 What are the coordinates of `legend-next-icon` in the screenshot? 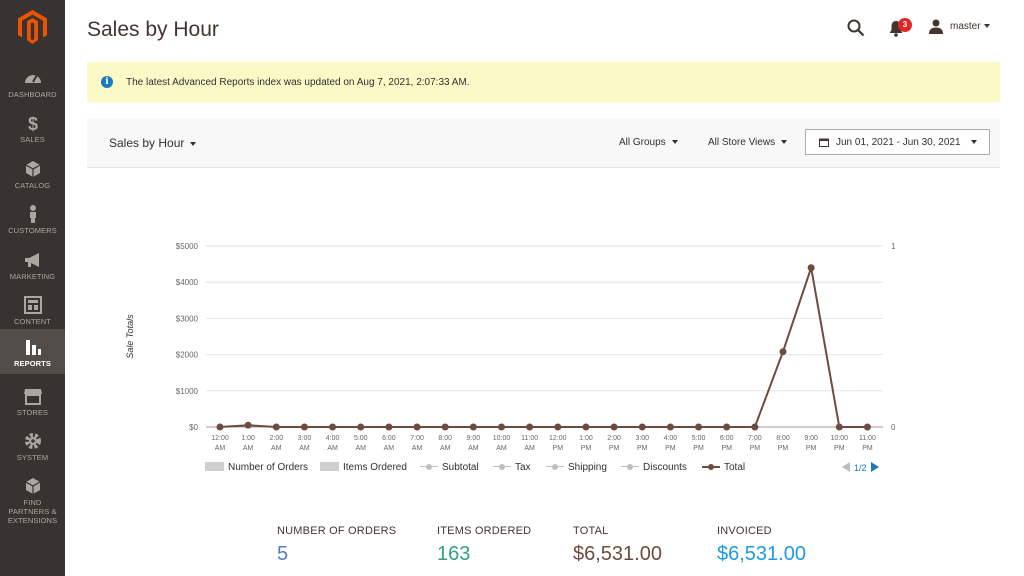 It's located at (874, 467).